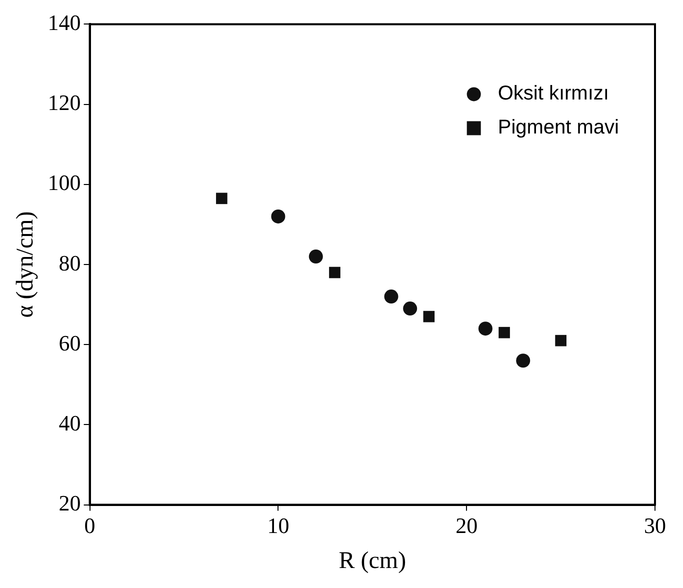 The width and height of the screenshot is (683, 588). What do you see at coordinates (372, 561) in the screenshot?
I see `x-axis-title: R (cm)` at bounding box center [372, 561].